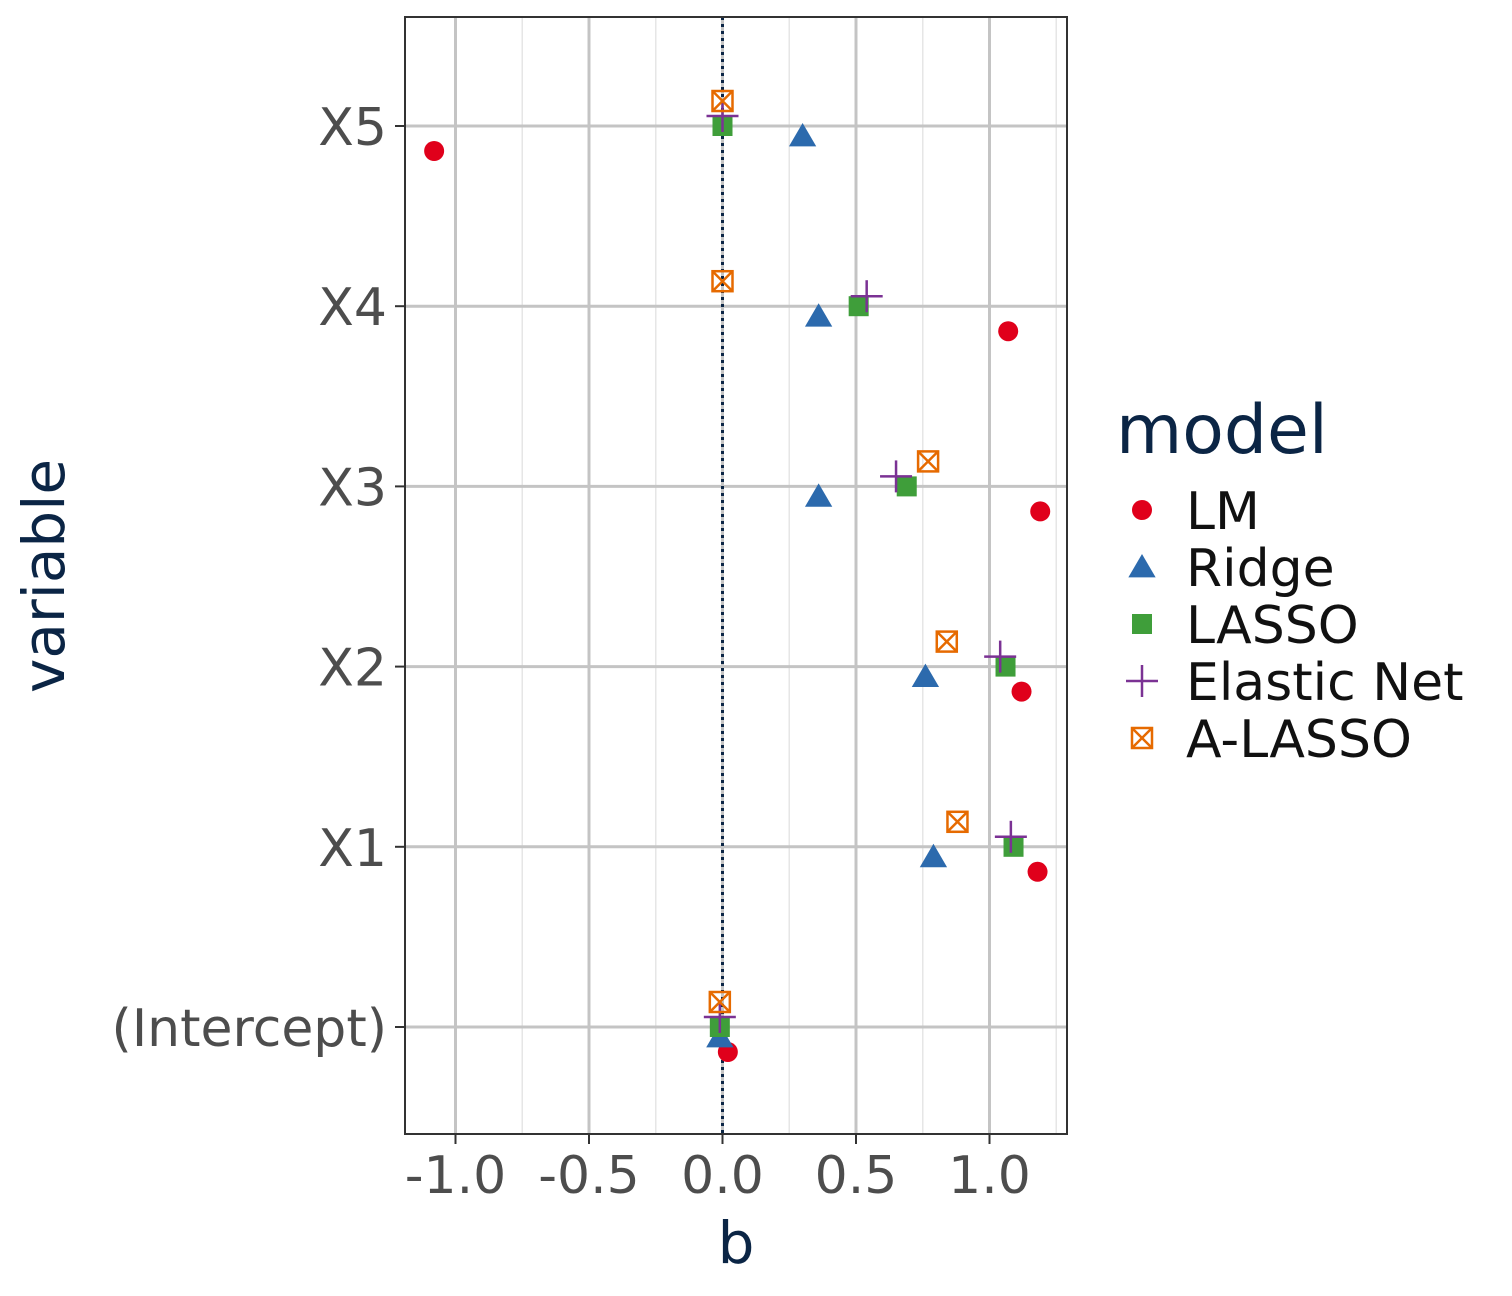 This screenshot has width=1512, height=1296. I want to click on y-axis-title: variable, so click(44, 576).